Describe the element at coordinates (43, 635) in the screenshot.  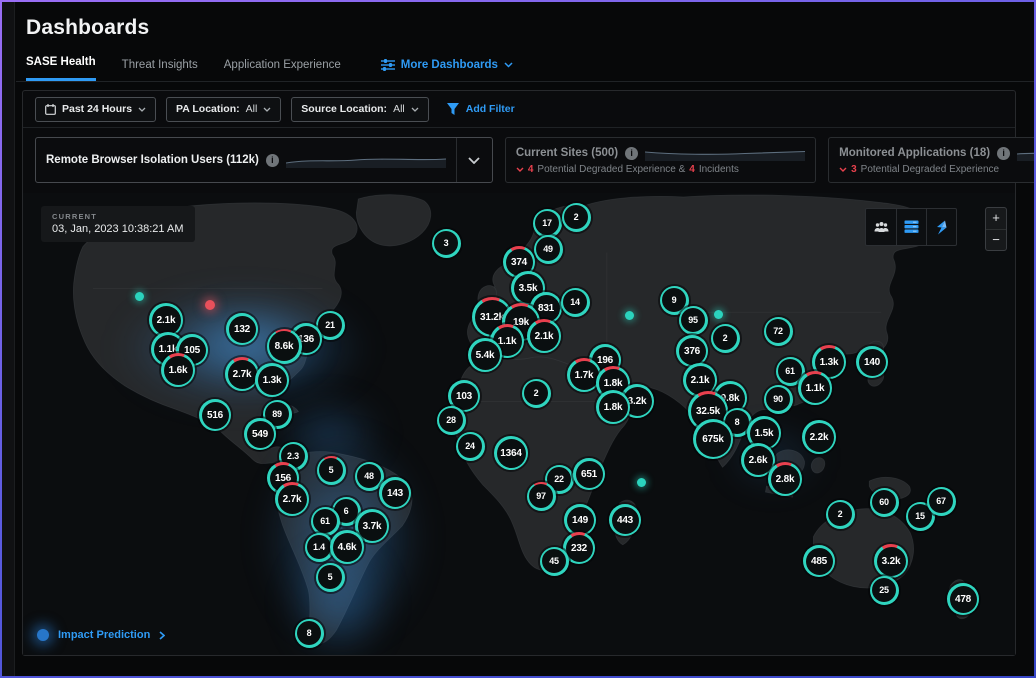
I see `impact-glow-icon` at that location.